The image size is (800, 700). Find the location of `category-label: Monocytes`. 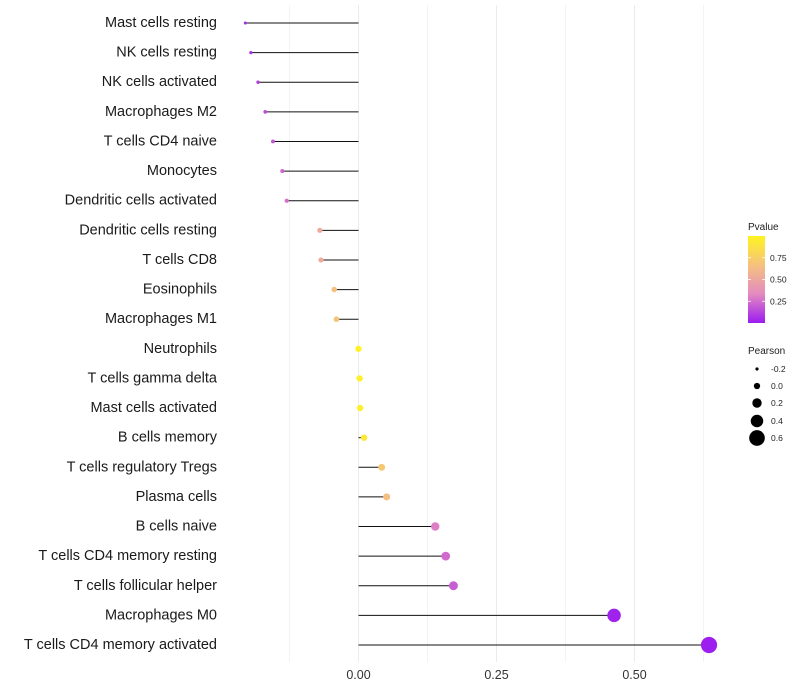

category-label: Monocytes is located at coordinates (182, 171).